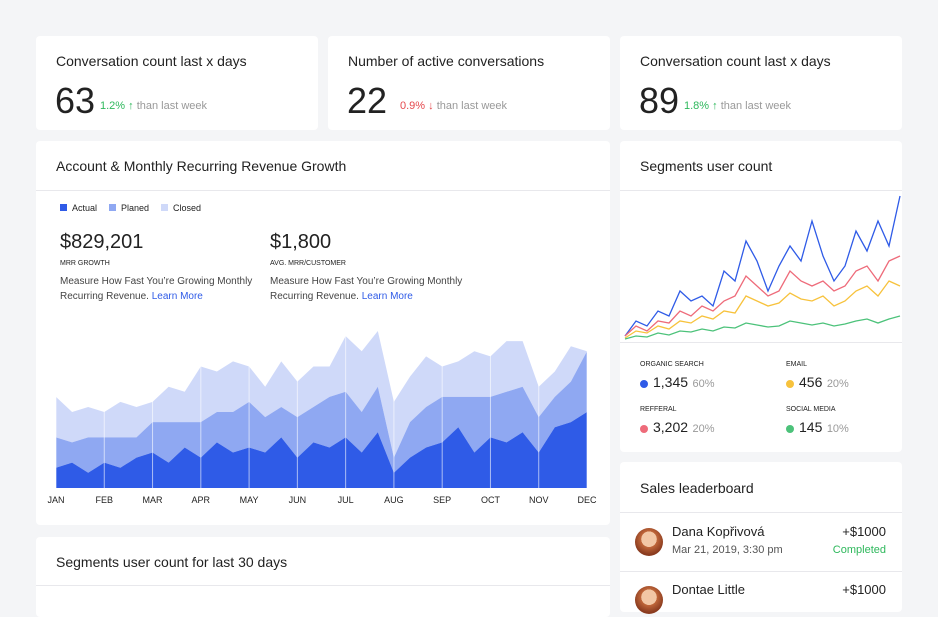 This screenshot has width=938, height=617. I want to click on segment-name: EMAIL, so click(797, 364).